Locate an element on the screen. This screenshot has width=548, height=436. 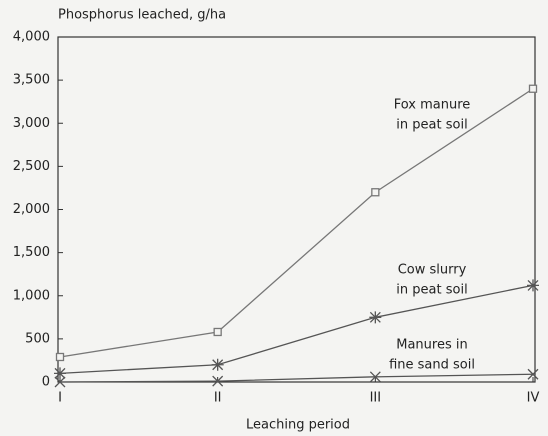
x-tick-label: I is located at coordinates (60, 398).